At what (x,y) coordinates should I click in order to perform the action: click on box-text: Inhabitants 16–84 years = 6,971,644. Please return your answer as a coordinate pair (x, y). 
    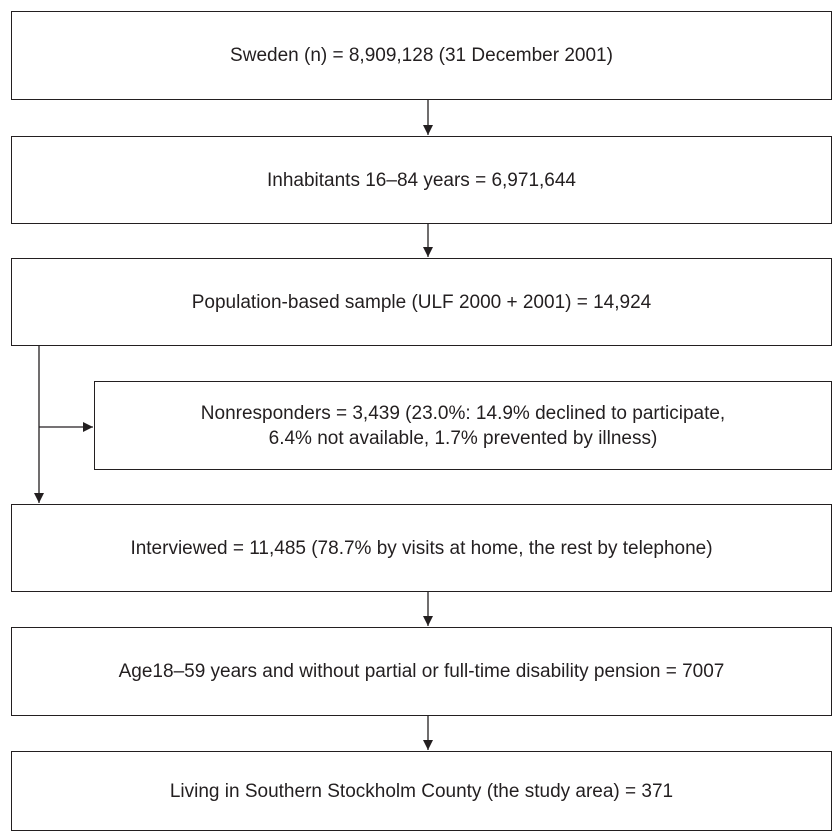
    Looking at the image, I should click on (421, 180).